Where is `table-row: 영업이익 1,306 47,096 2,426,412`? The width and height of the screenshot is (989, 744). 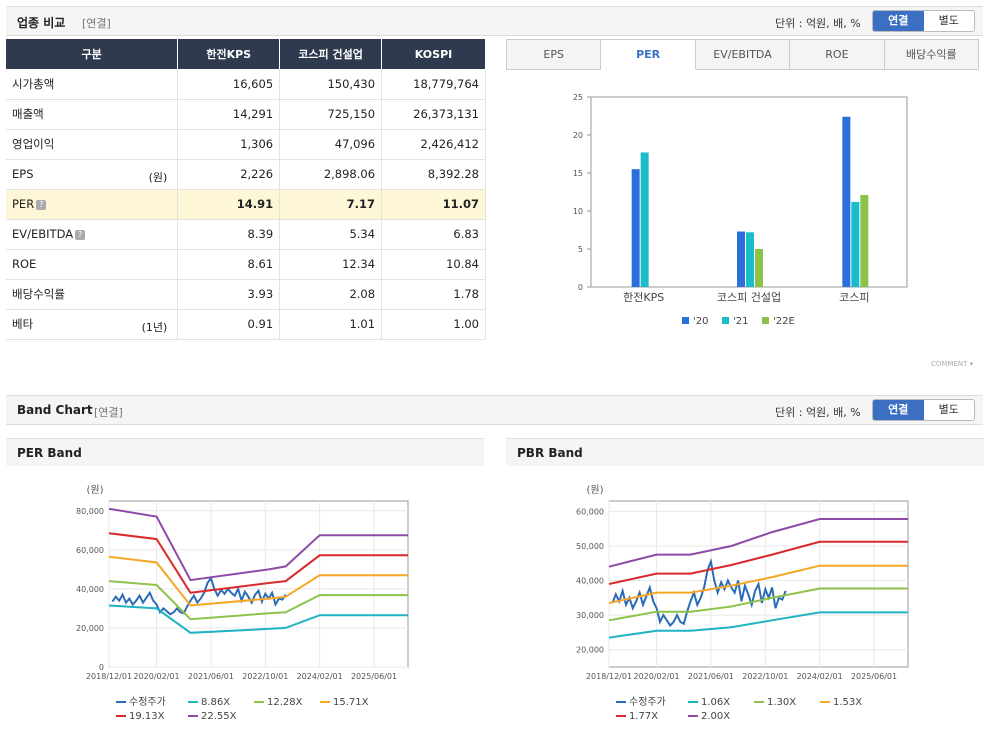 table-row: 영업이익 1,306 47,096 2,426,412 is located at coordinates (246, 144).